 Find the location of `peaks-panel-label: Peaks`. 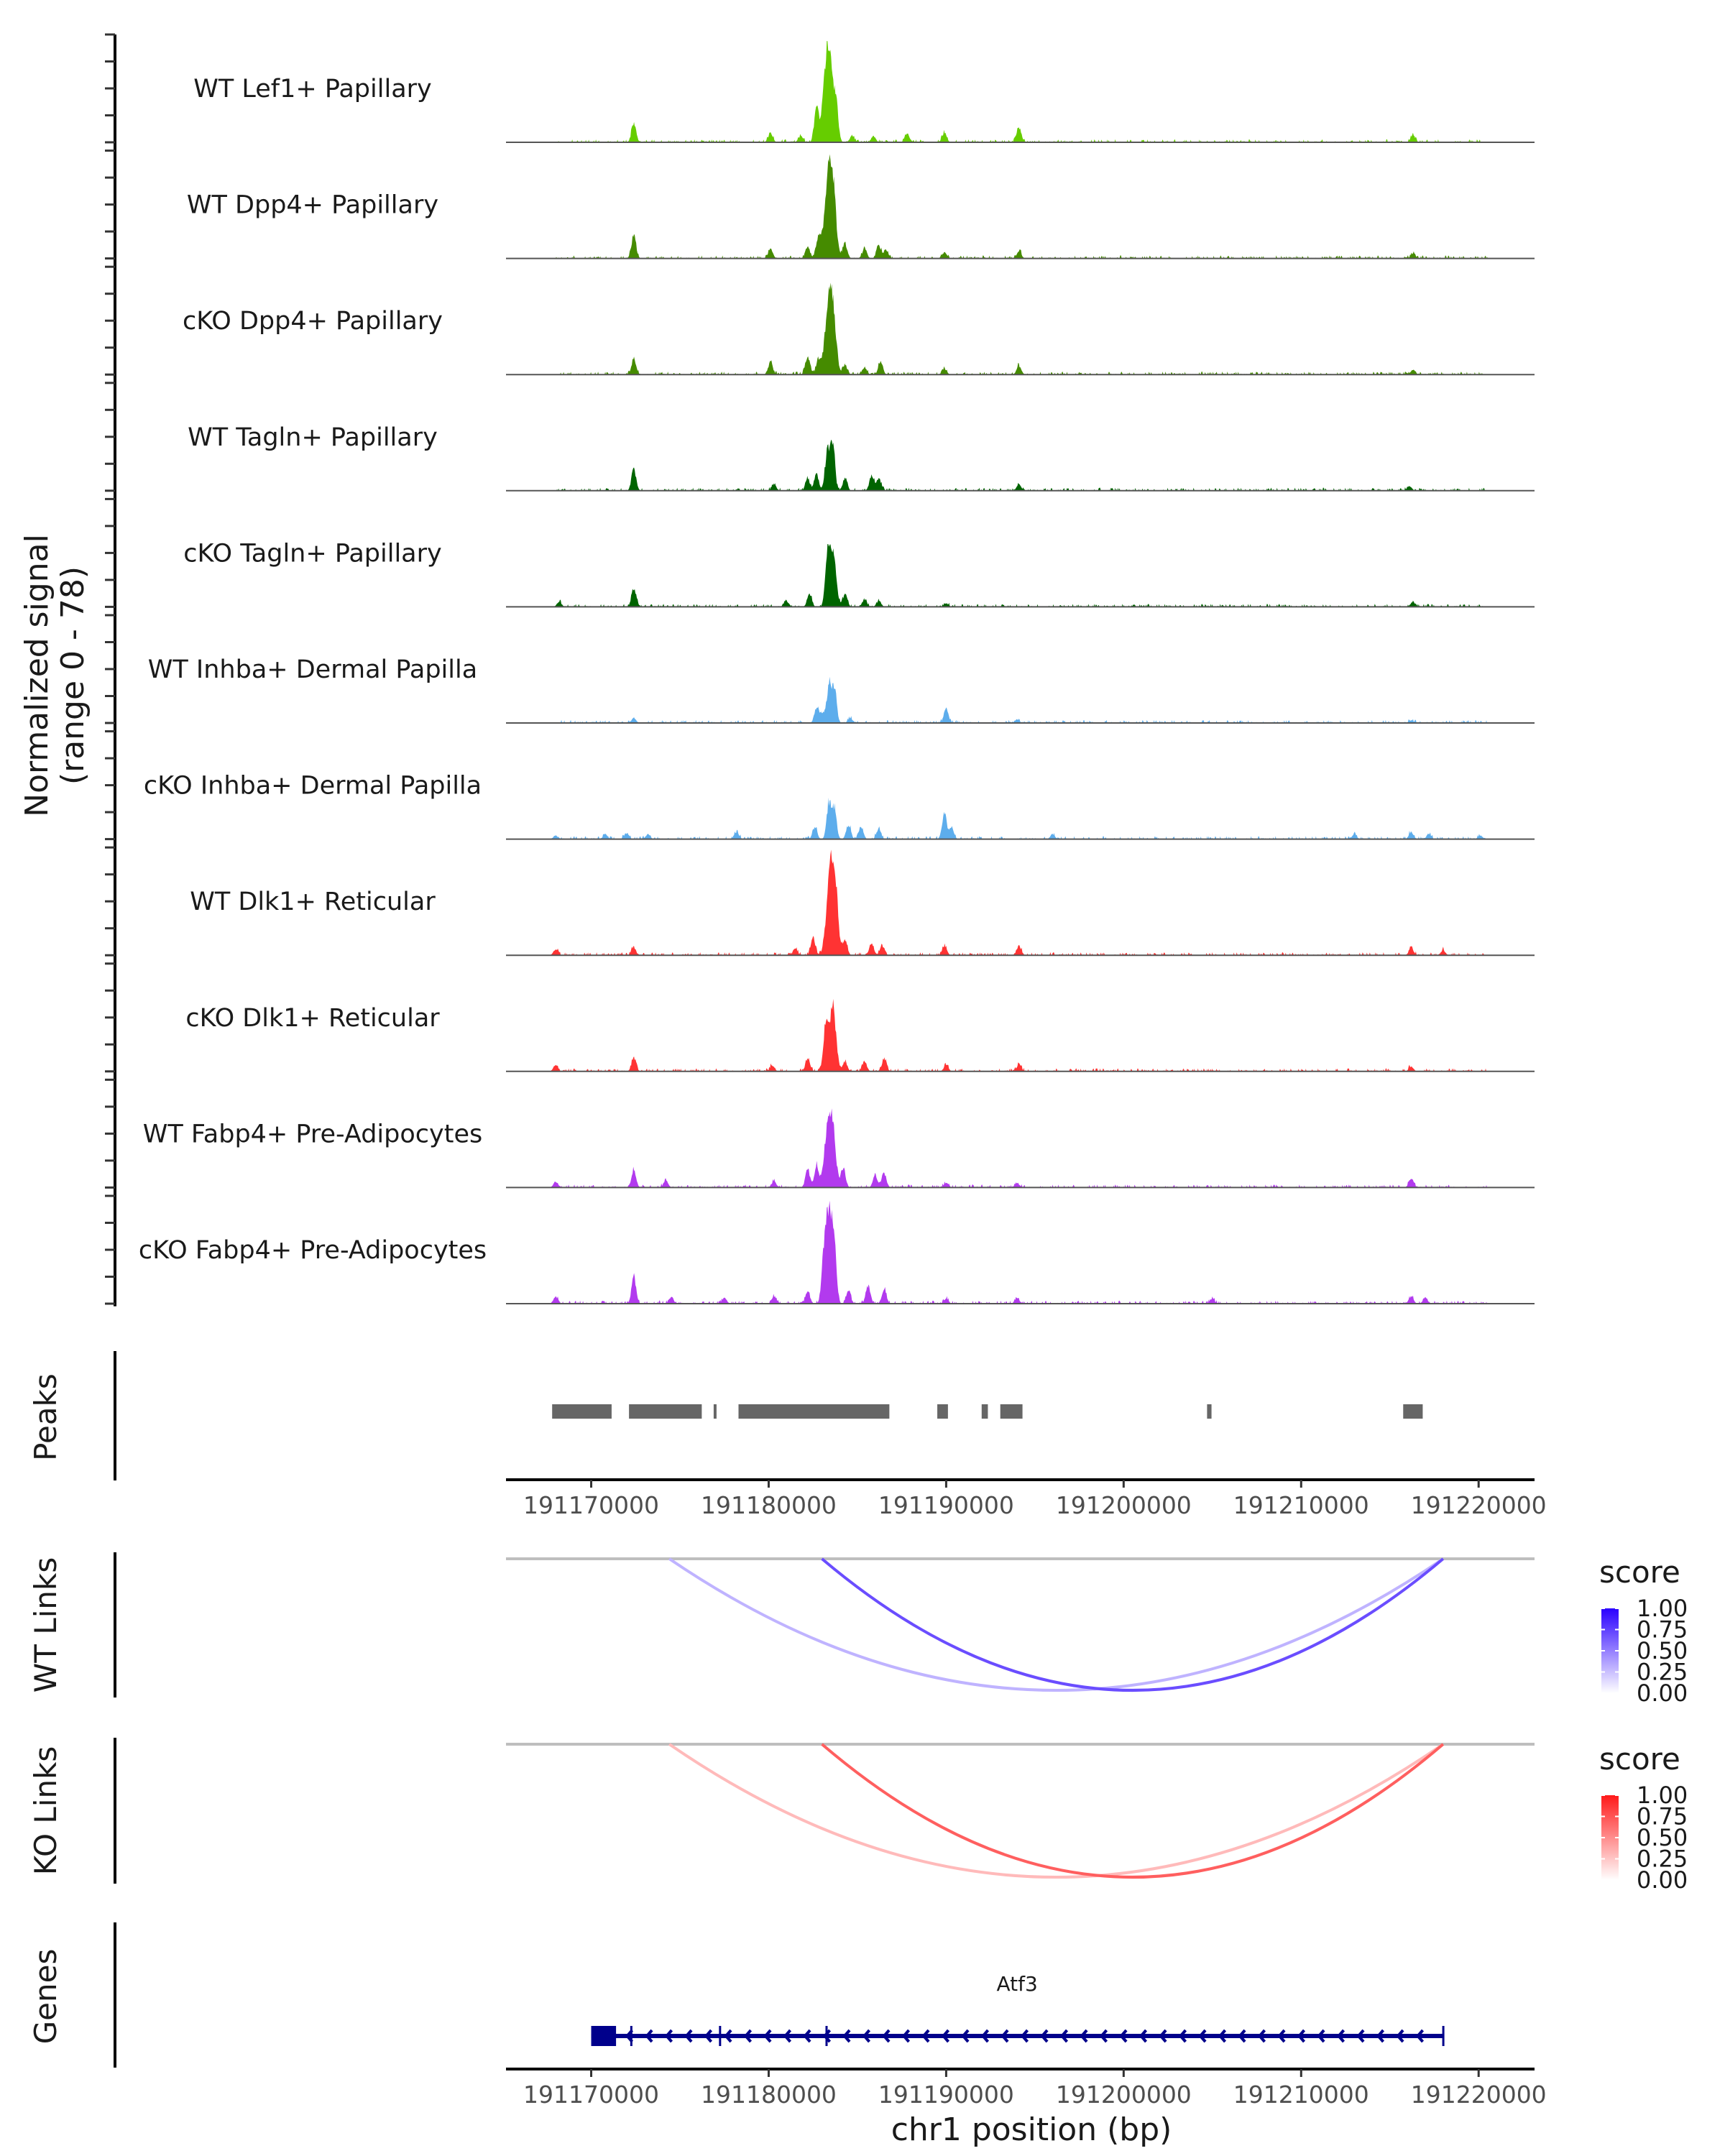

peaks-panel-label: Peaks is located at coordinates (45, 1417).